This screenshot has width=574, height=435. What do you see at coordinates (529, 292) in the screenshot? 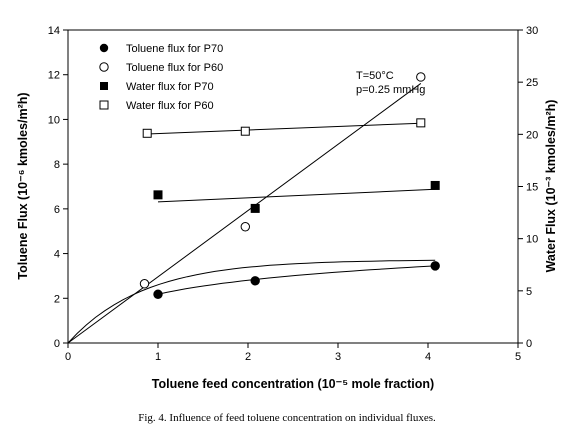
I see `y-right-tick-label: 5` at bounding box center [529, 292].